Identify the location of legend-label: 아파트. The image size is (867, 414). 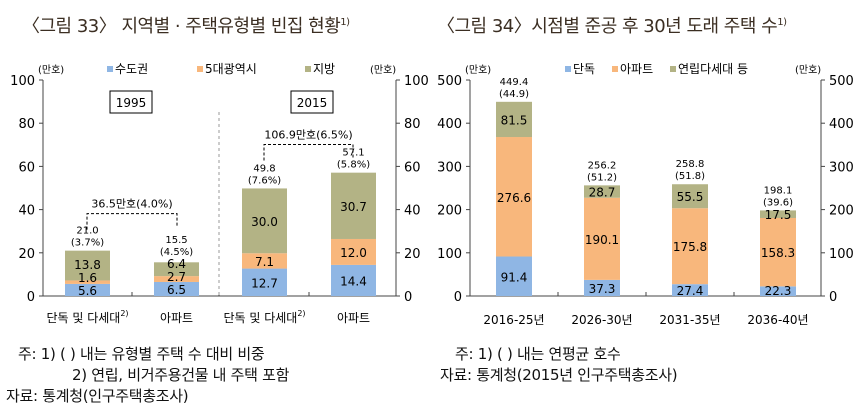
(636, 69).